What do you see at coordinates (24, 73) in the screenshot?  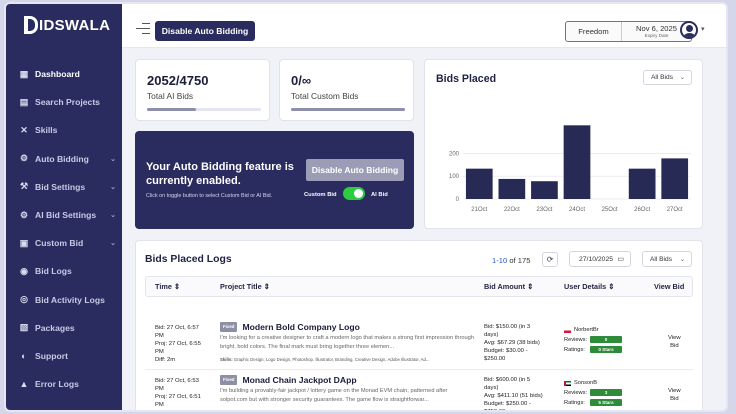 I see `grid-icon: ▦` at bounding box center [24, 73].